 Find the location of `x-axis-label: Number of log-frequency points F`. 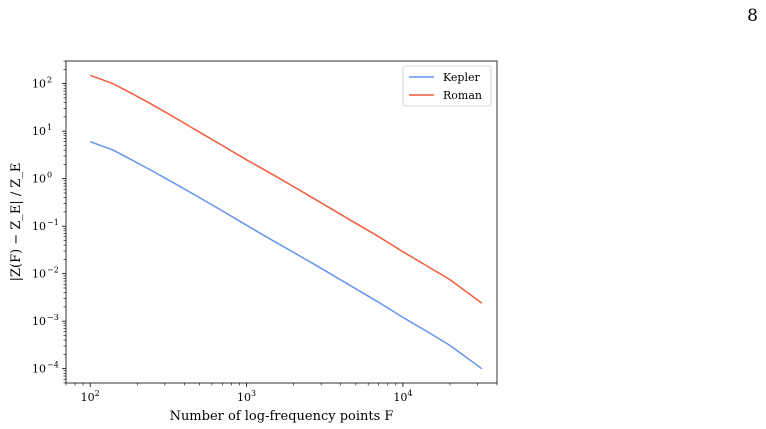

x-axis-label: Number of log-frequency points F is located at coordinates (282, 416).